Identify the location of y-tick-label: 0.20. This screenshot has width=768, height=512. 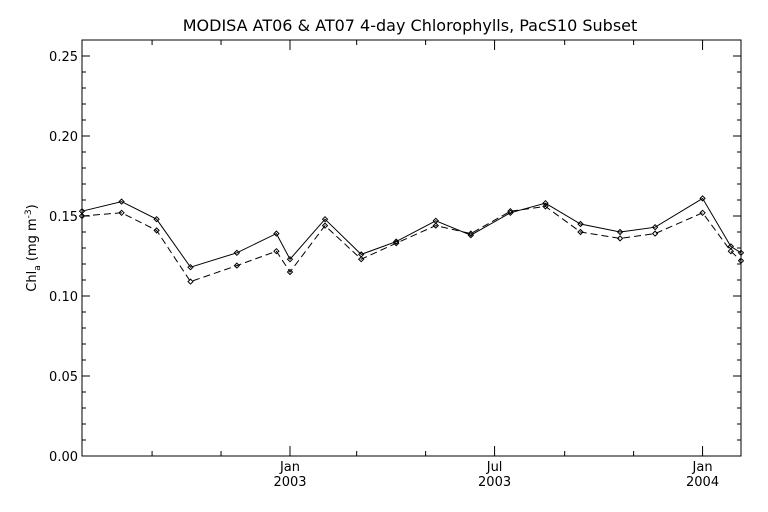
(63, 137).